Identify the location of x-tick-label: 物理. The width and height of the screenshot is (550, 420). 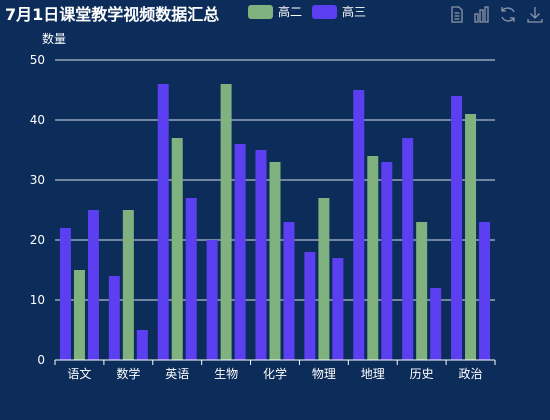
(324, 374).